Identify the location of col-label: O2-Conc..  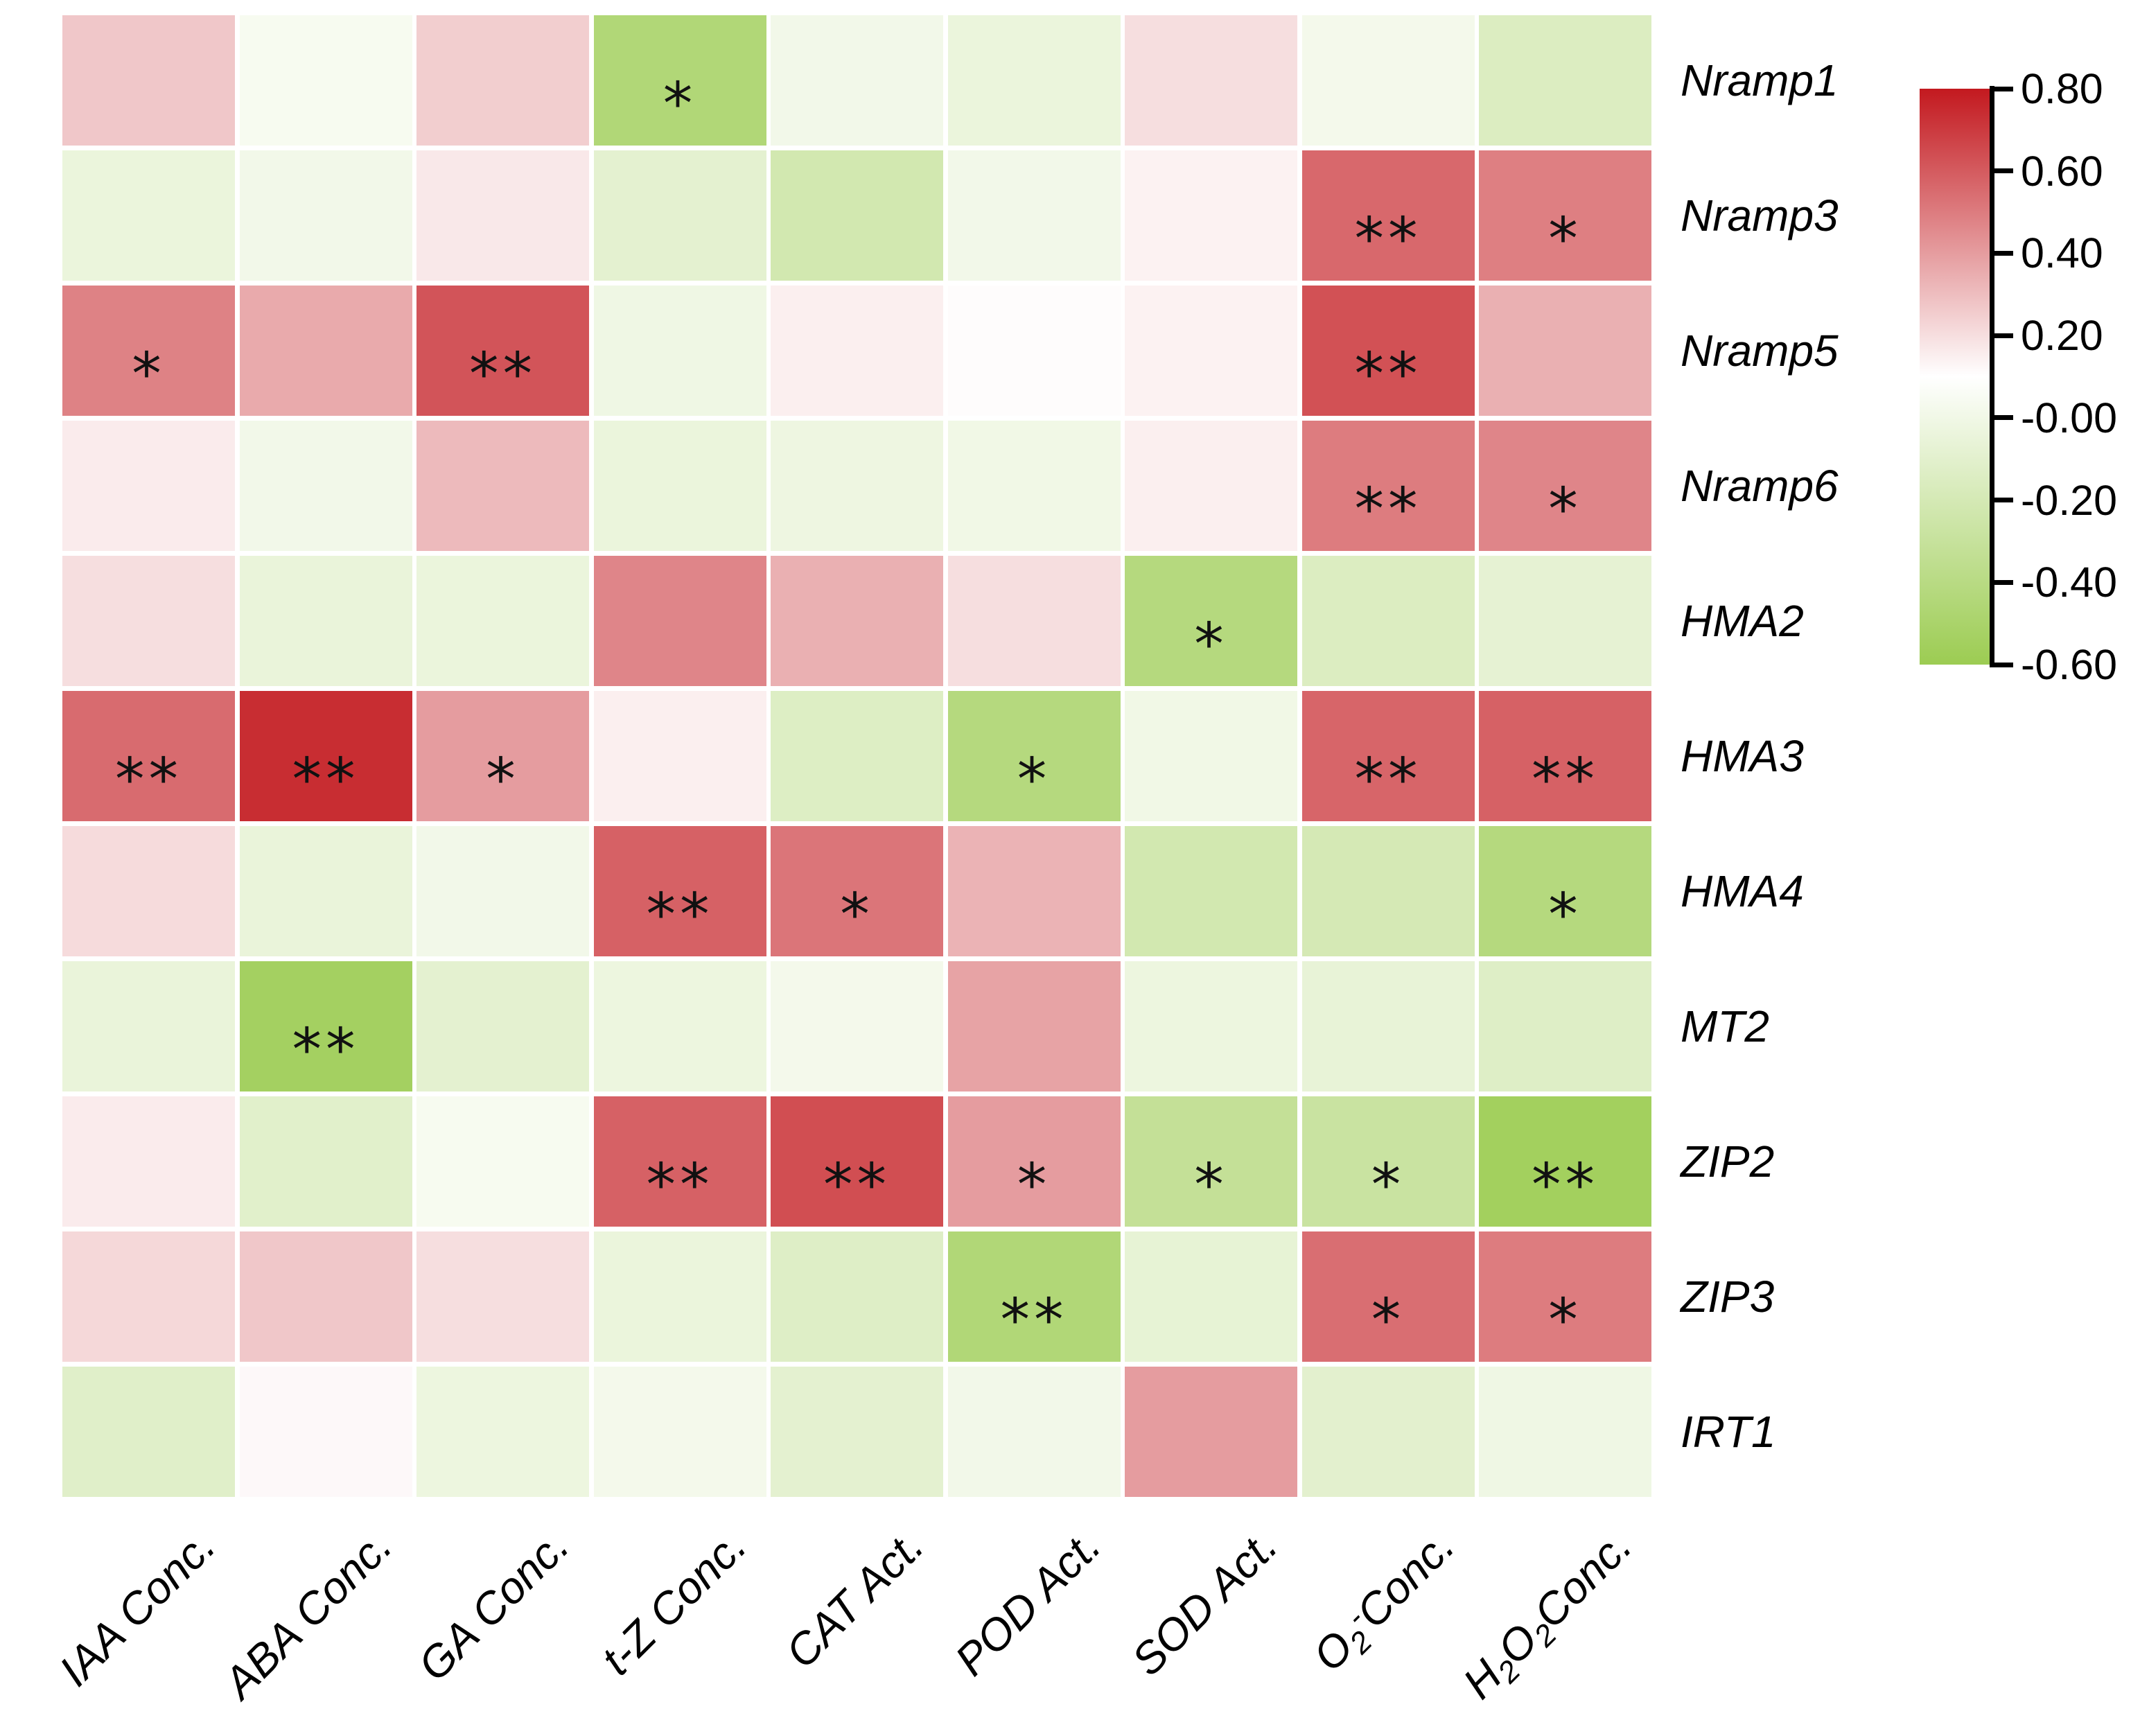
(1385, 1602).